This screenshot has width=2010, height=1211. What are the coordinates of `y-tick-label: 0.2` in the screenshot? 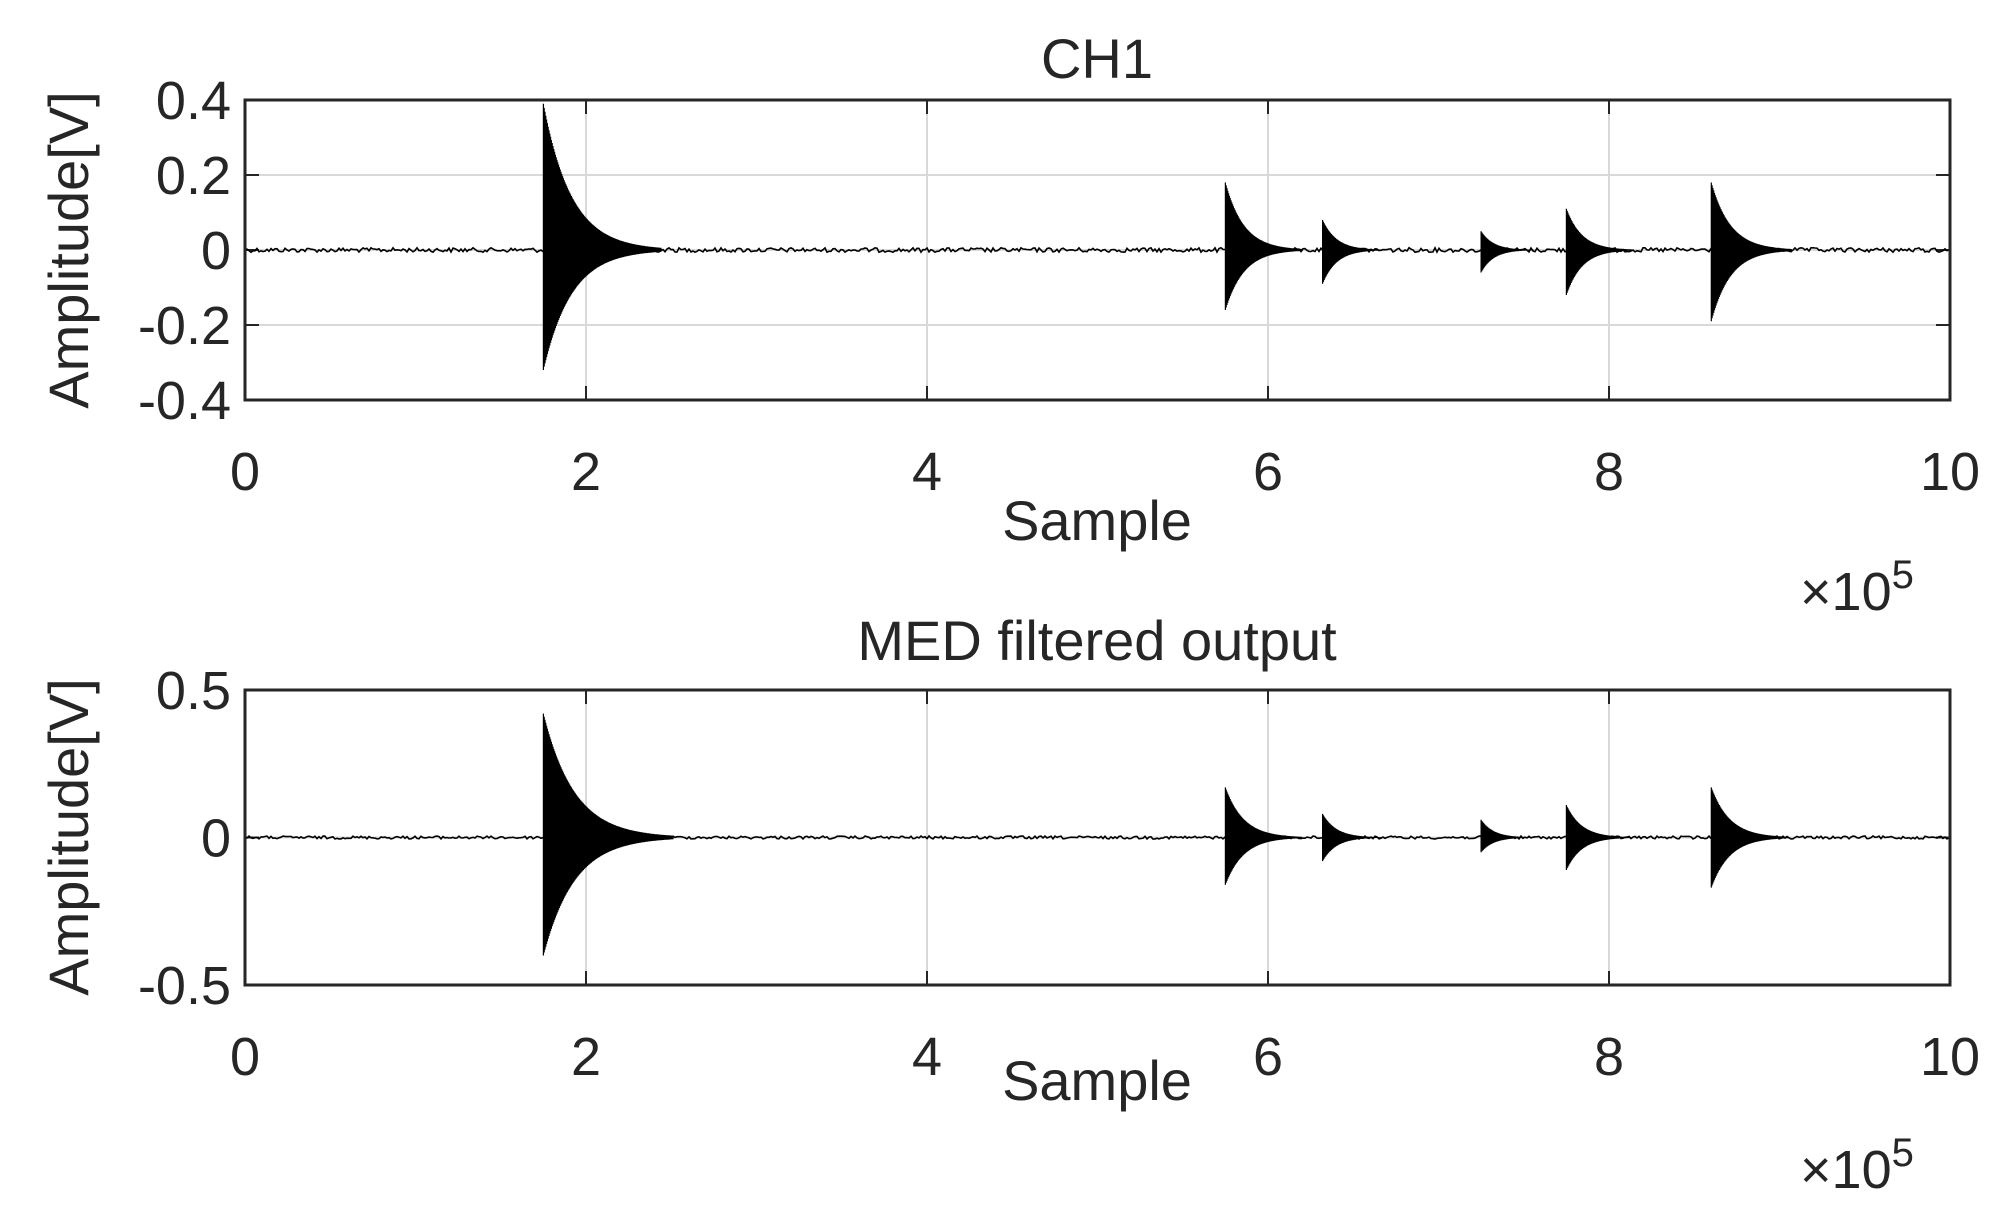 It's located at (193, 176).